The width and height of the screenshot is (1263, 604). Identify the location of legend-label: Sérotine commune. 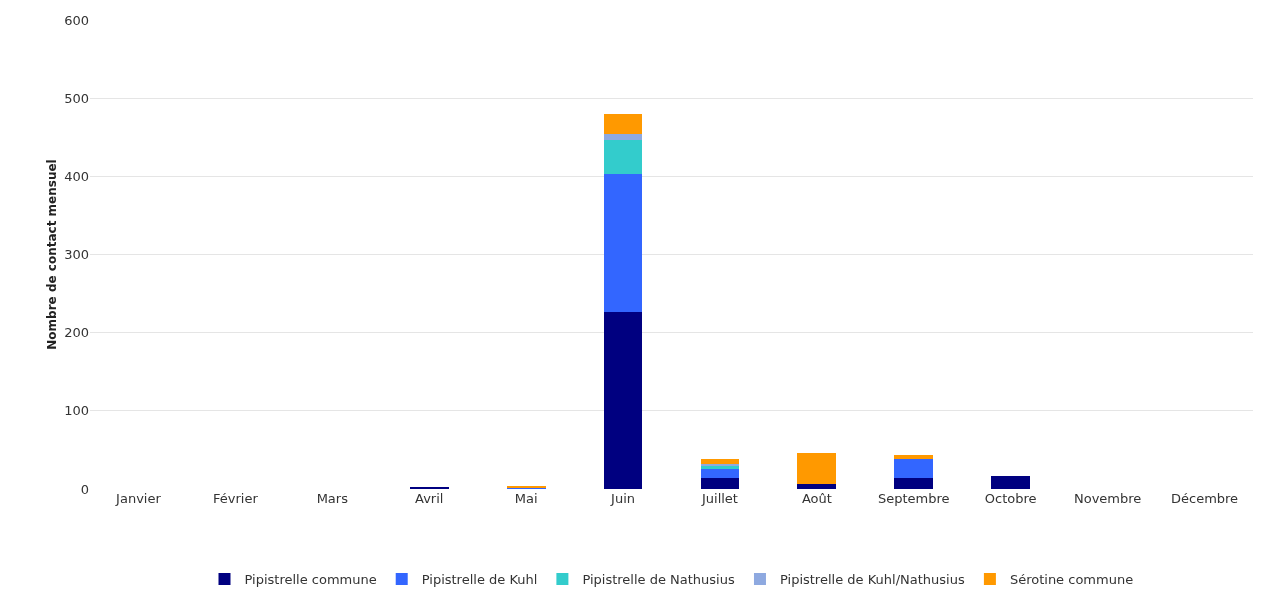
(1071, 580).